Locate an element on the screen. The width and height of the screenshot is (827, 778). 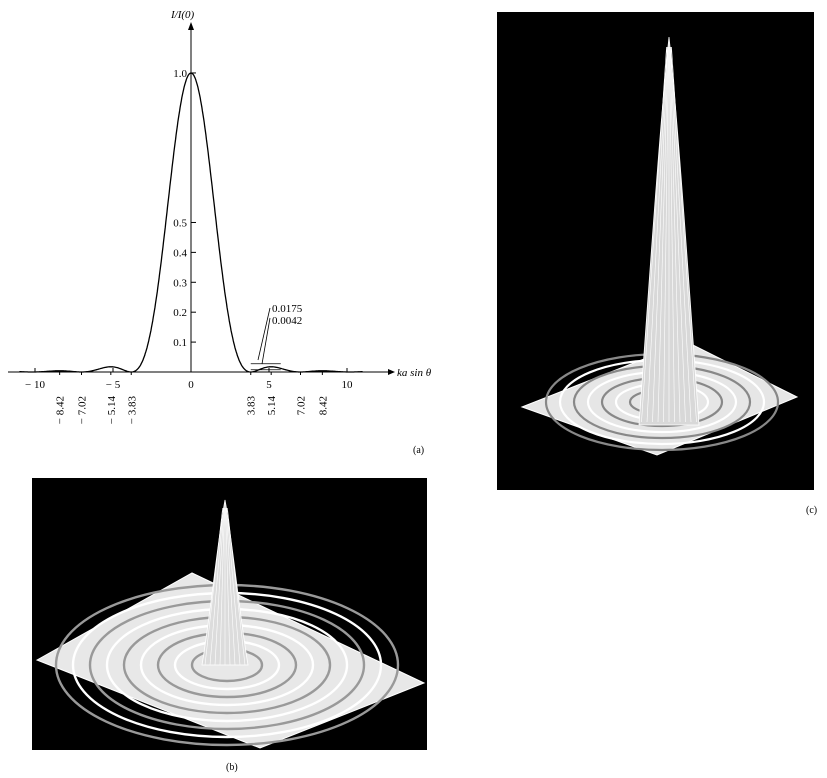
peak-mesh-b is located at coordinates (225, 586).